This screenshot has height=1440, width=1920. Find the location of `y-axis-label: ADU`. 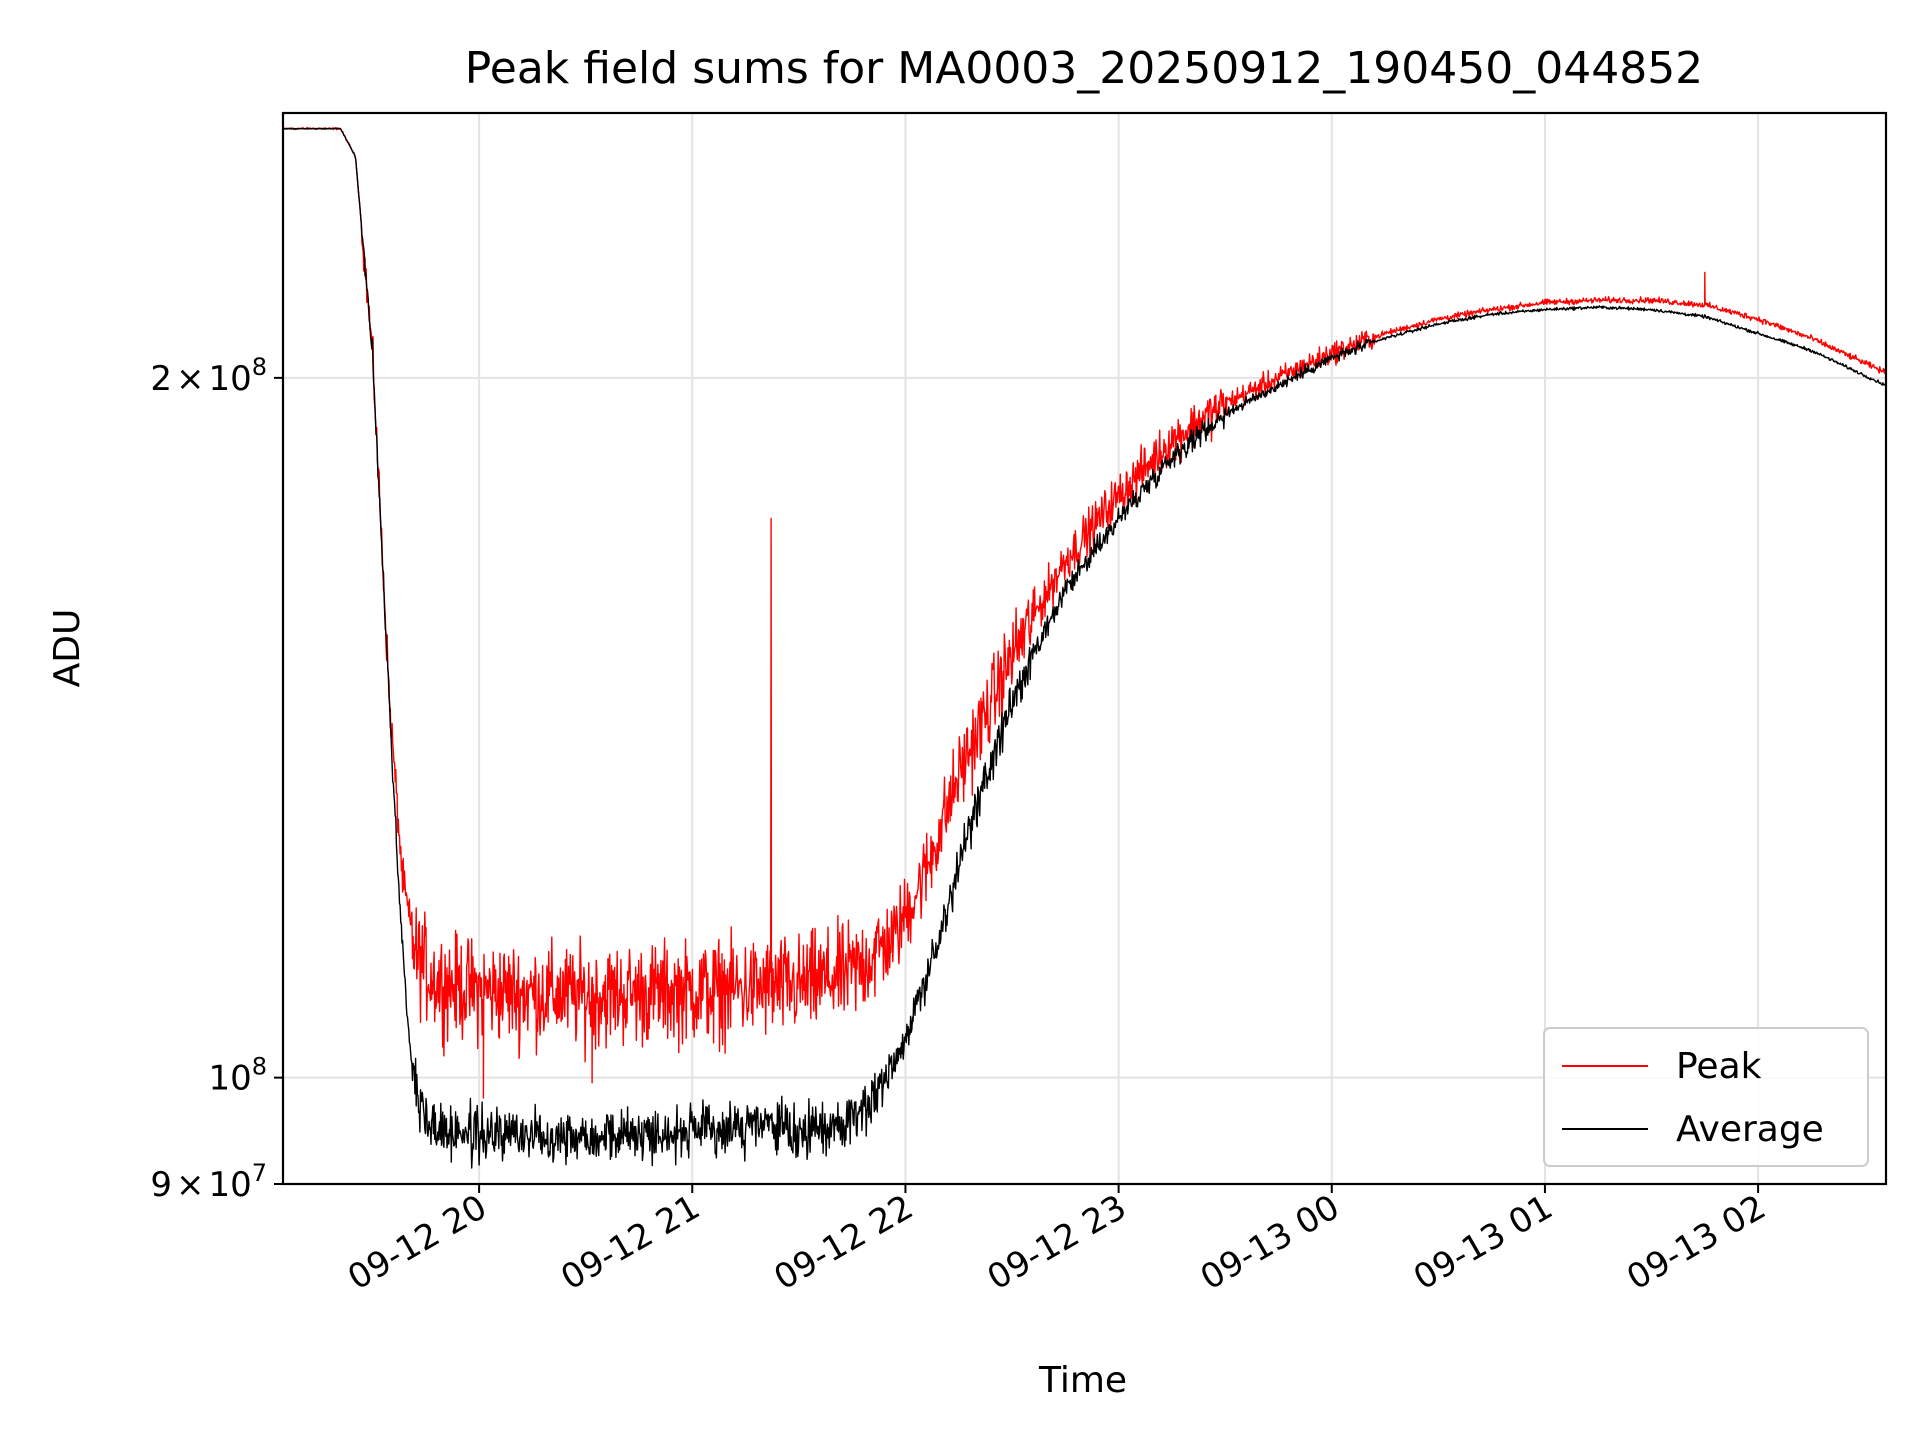

y-axis-label: ADU is located at coordinates (67, 648).